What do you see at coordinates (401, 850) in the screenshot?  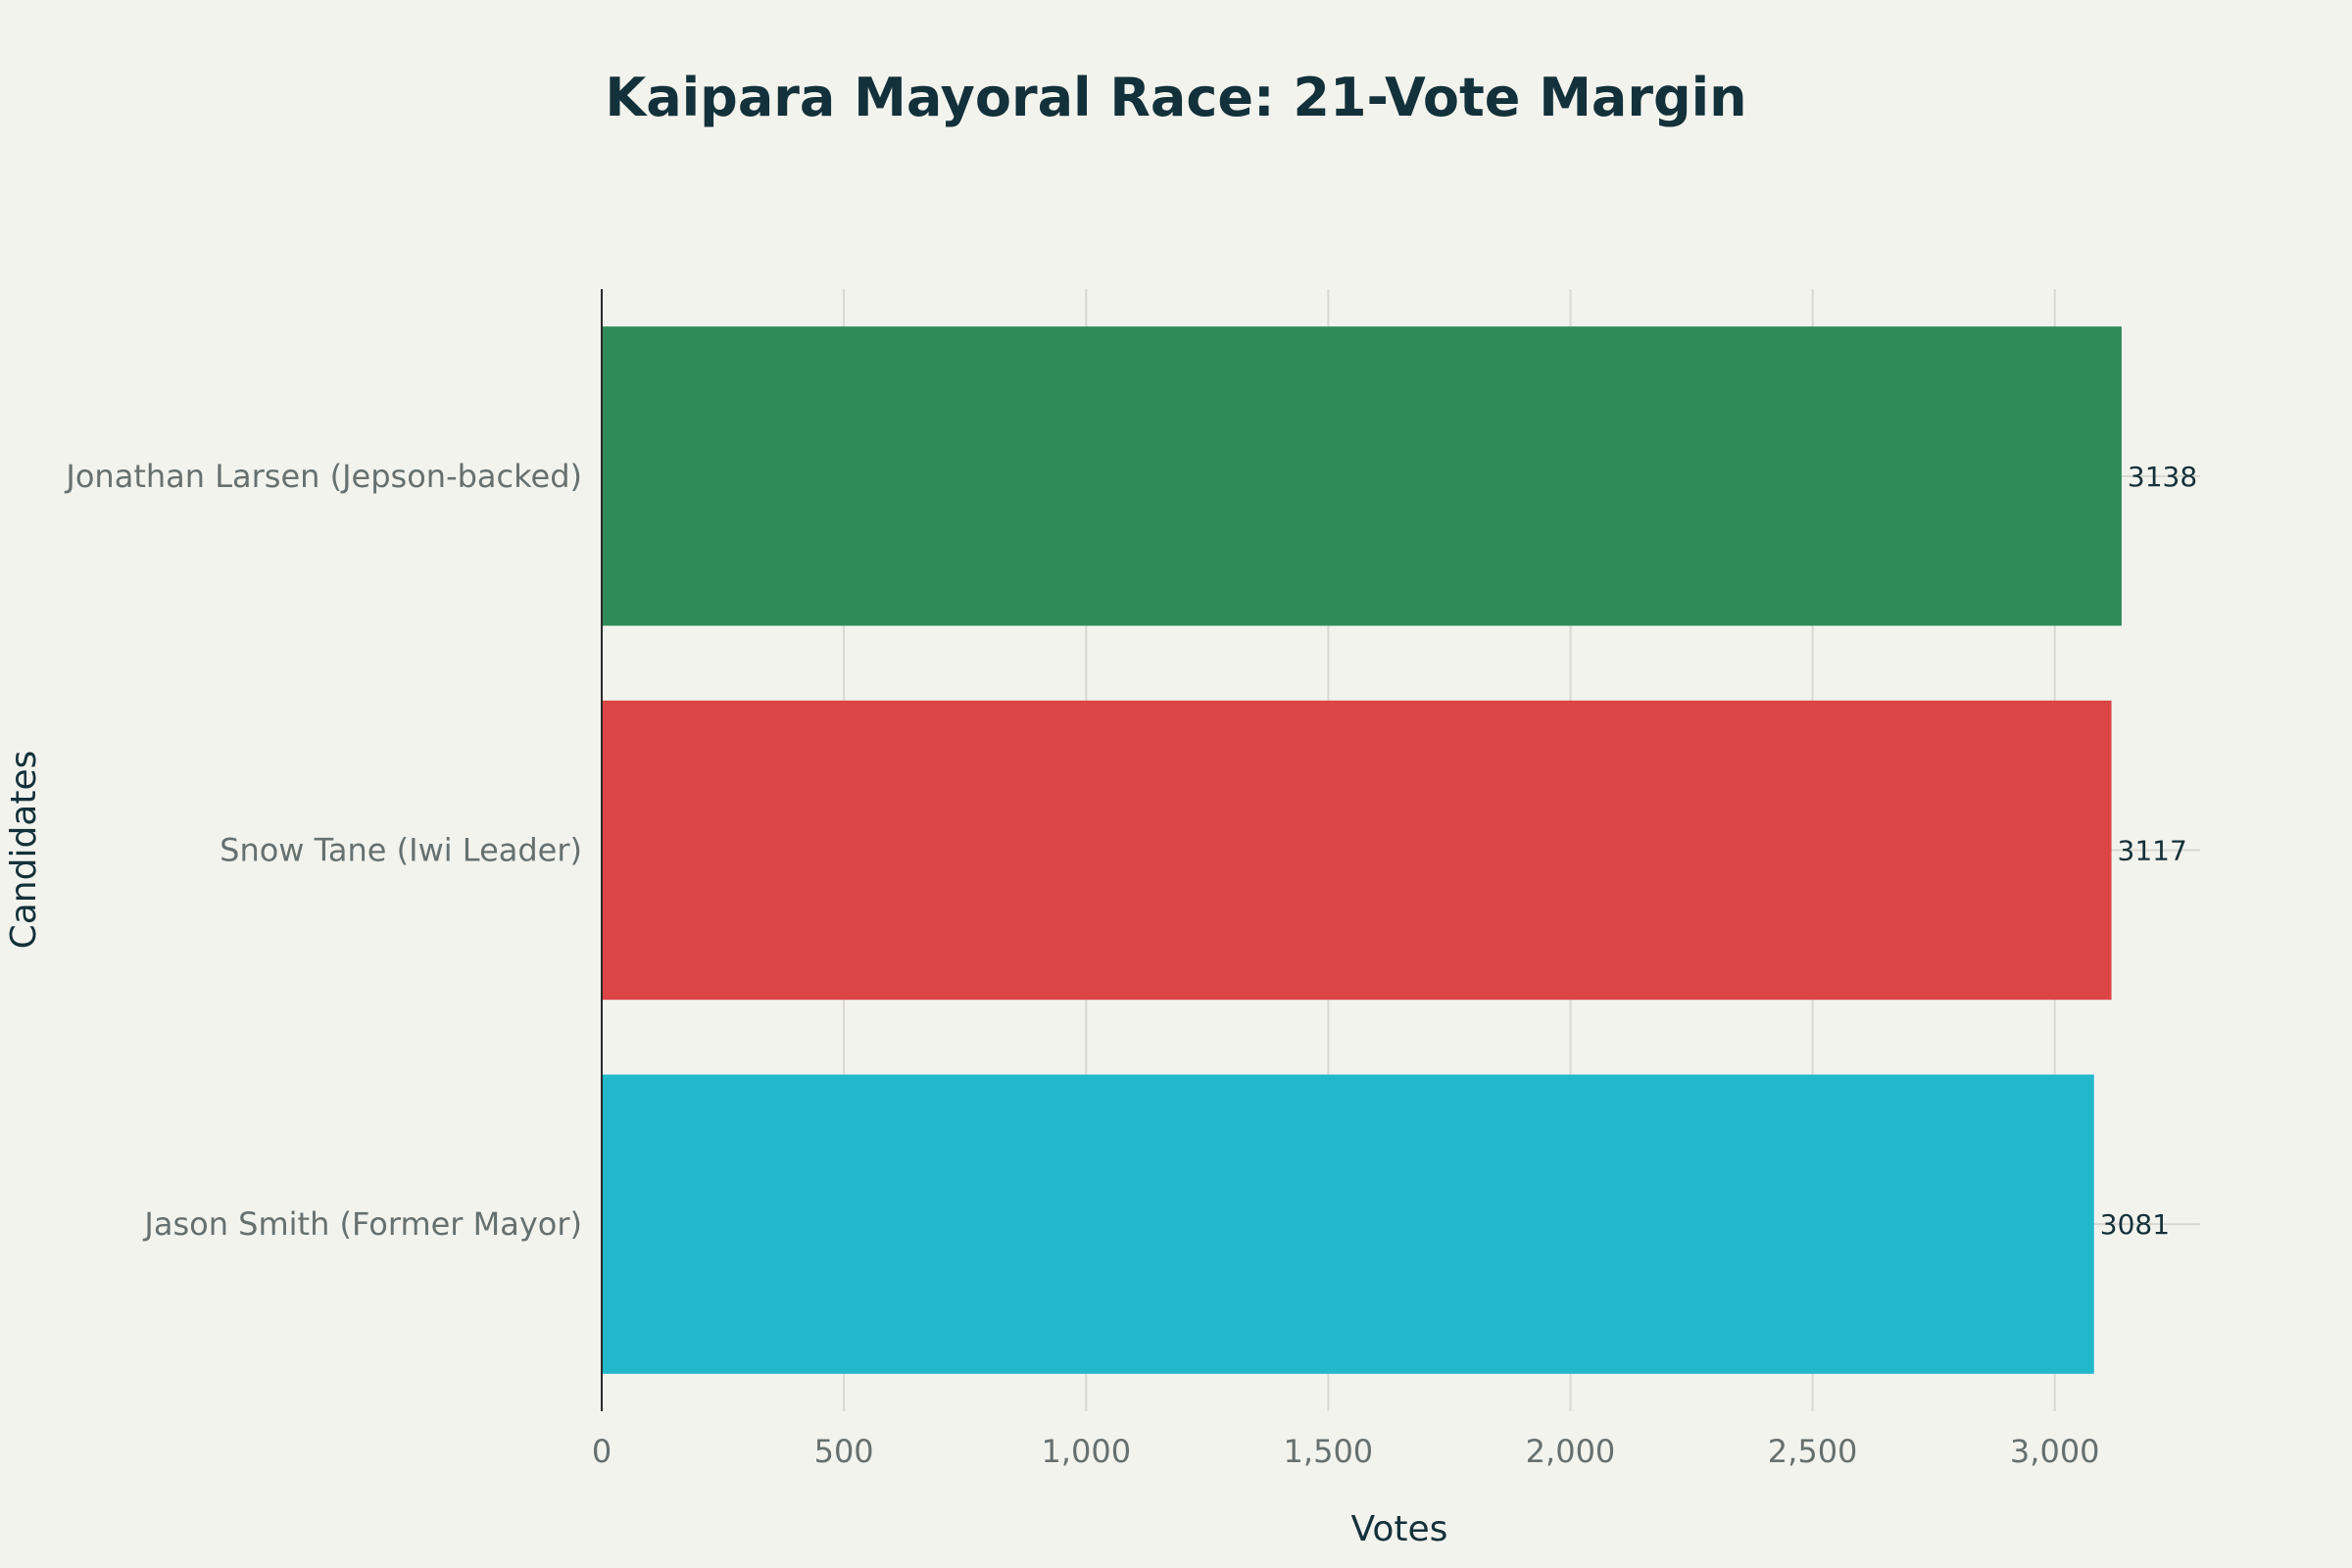 I see `y-tick-label: Snow Tane (Iwi Leader)` at bounding box center [401, 850].